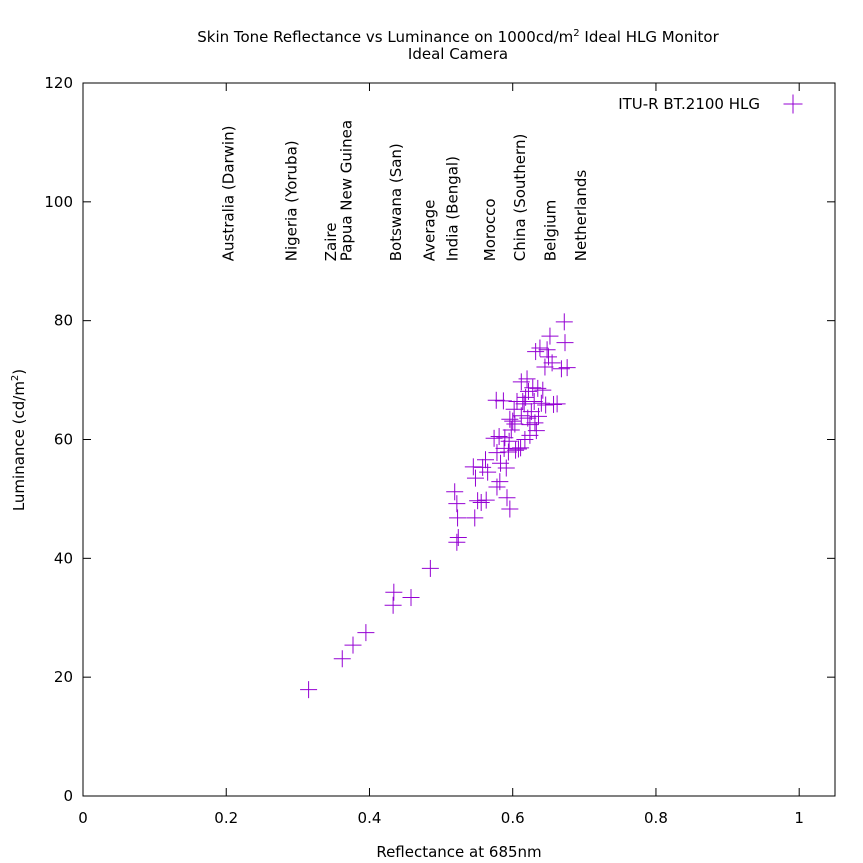 The height and width of the screenshot is (863, 863). I want to click on annotation-label: Average, so click(430, 231).